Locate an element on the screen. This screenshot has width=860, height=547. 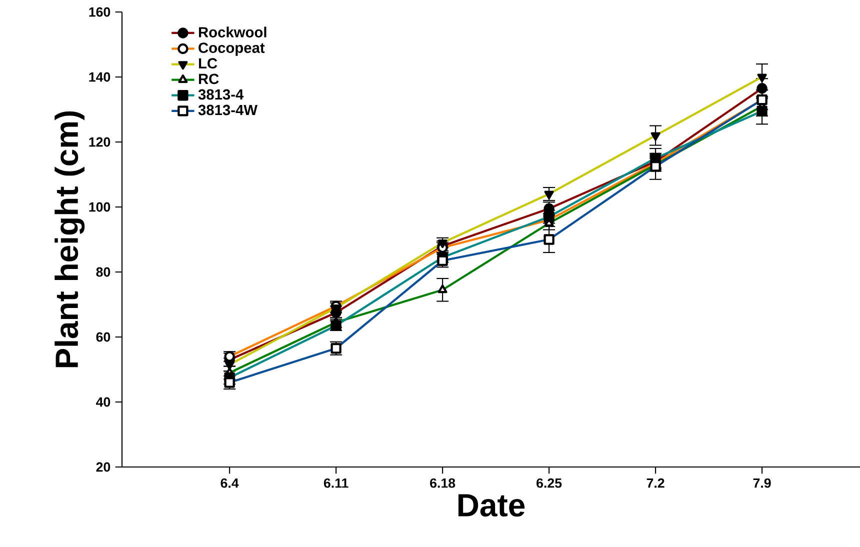
x-axis-title: Date is located at coordinates (491, 505).